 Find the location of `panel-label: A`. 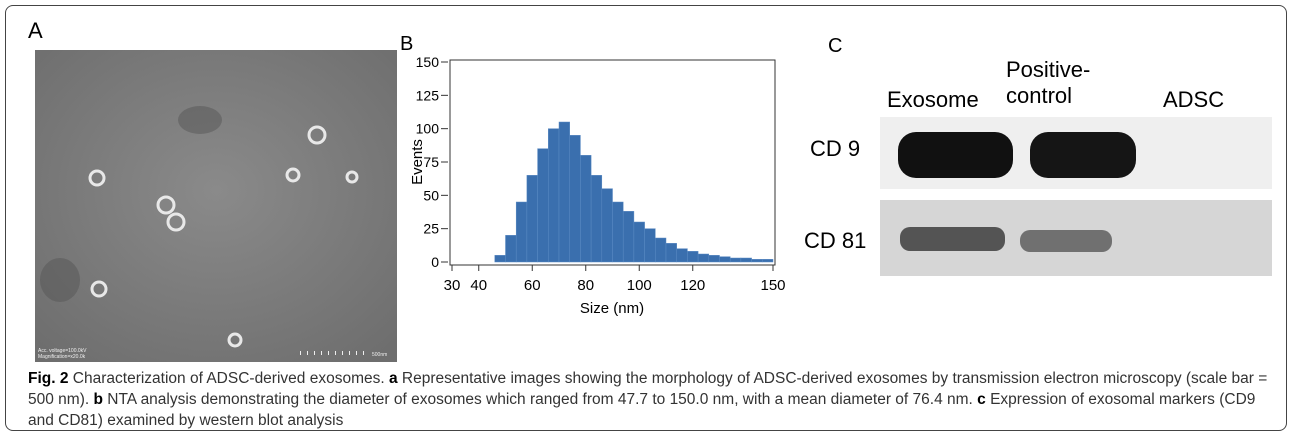

panel-label: A is located at coordinates (35, 30).